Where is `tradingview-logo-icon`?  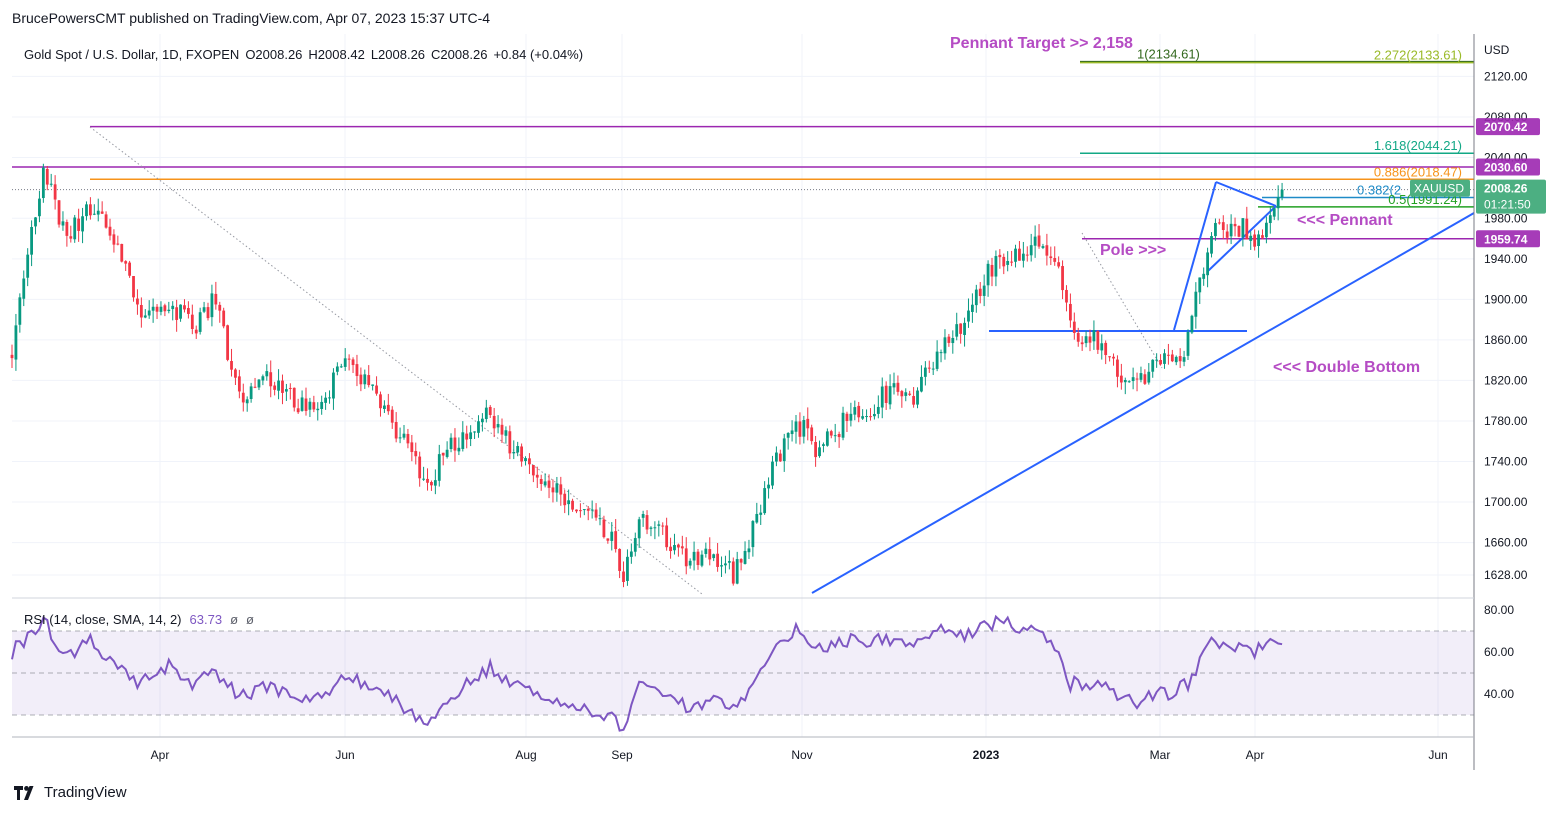
tradingview-logo-icon is located at coordinates (24, 792).